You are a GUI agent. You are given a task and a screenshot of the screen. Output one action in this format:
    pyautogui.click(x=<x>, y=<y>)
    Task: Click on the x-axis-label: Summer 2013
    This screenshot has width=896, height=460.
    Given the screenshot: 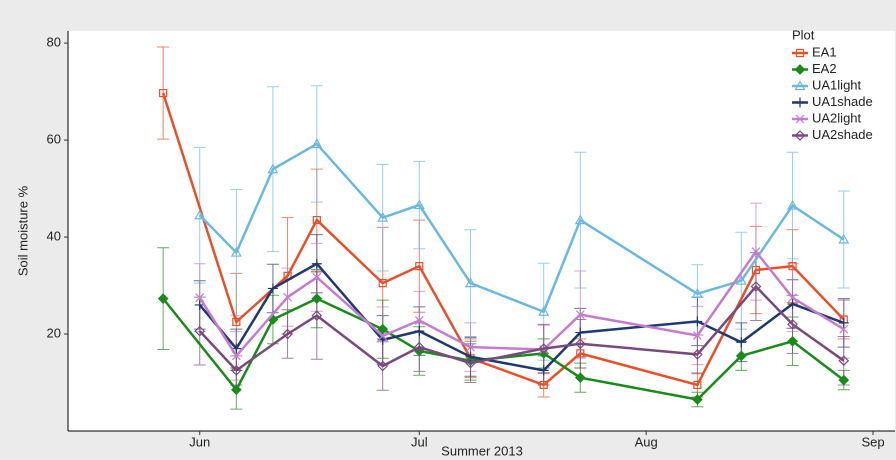 What is the action you would take?
    pyautogui.click(x=482, y=450)
    